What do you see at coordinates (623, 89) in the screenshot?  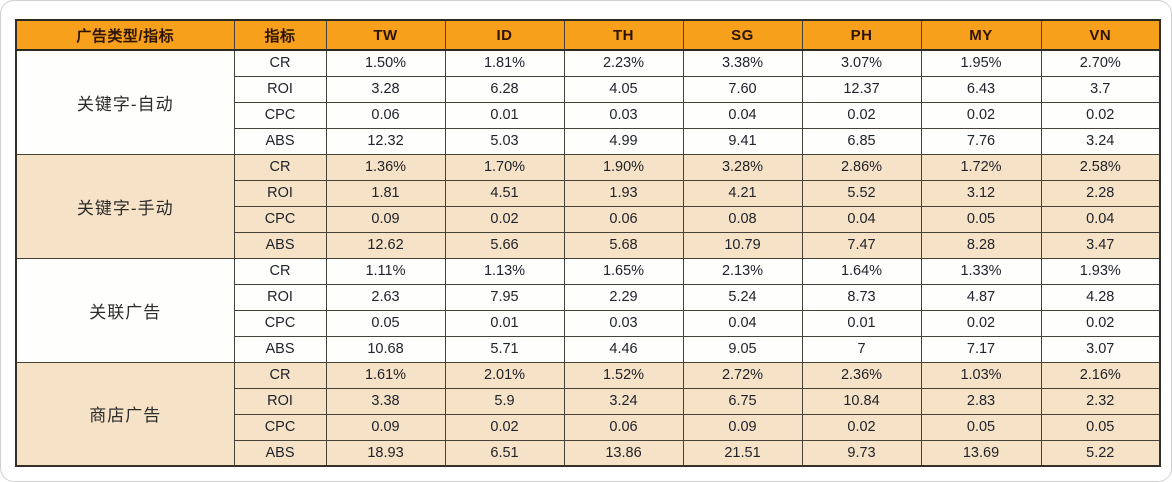 I see `data-cell: 4.05` at bounding box center [623, 89].